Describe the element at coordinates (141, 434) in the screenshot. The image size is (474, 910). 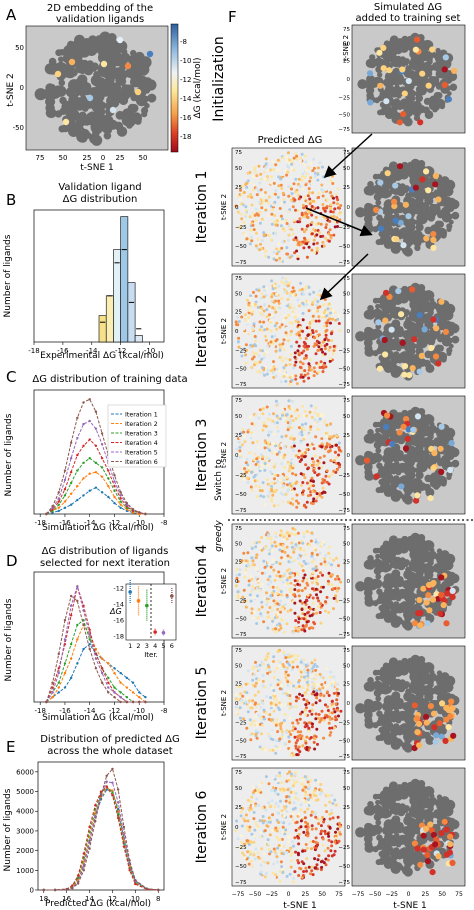
I see `legend-label: Iteration 3` at that location.